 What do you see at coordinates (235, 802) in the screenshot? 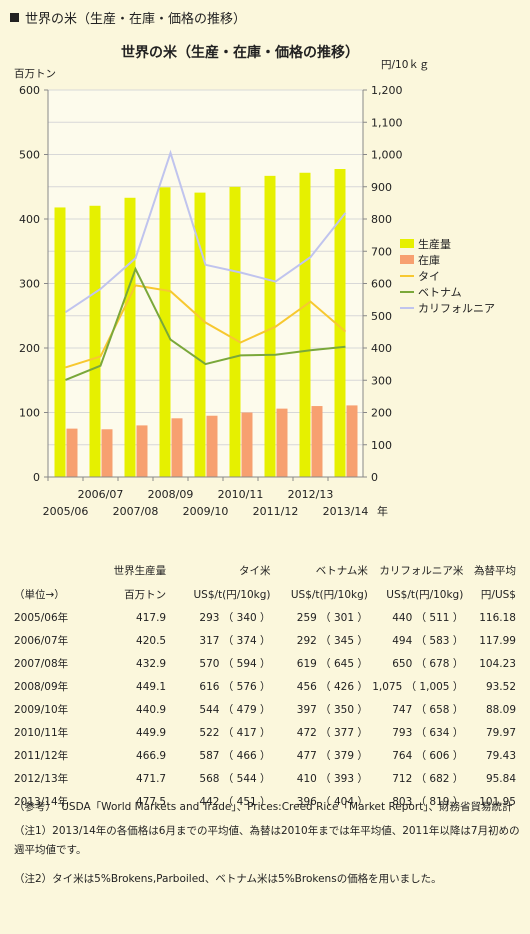
I see `table-cell: 442 （ 451 ）` at bounding box center [235, 802].